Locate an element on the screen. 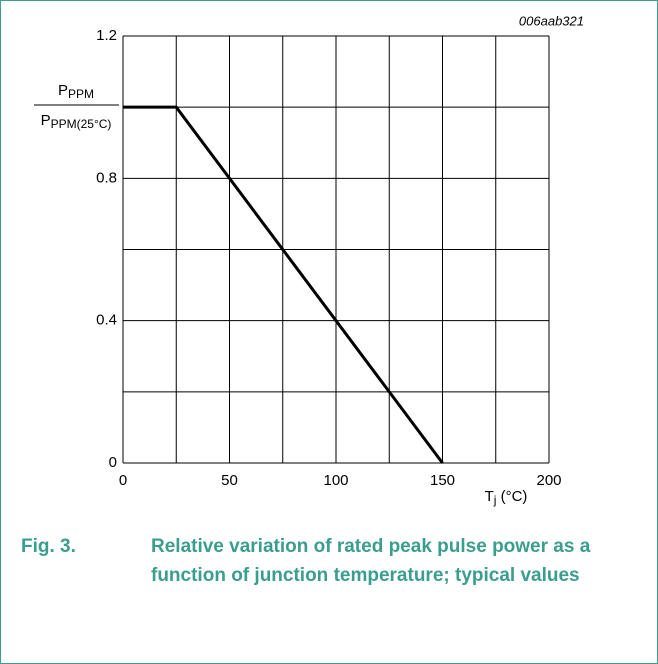 This screenshot has width=658, height=664. x-tick-label: 0 is located at coordinates (123, 480).